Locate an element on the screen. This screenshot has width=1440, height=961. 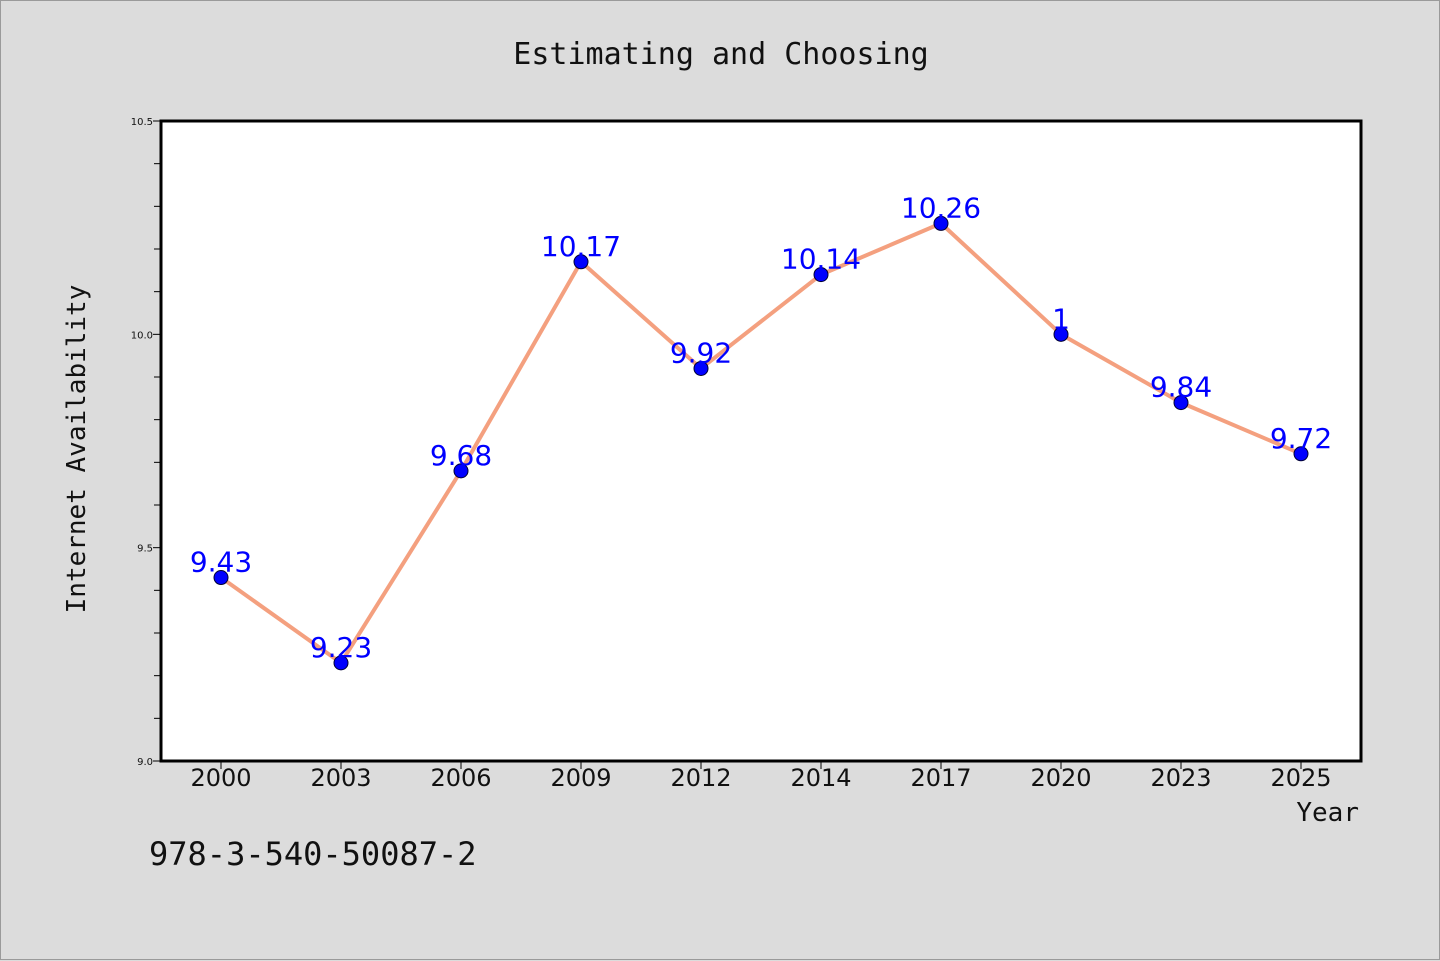
x-tick-label: 2000 is located at coordinates (220, 778).